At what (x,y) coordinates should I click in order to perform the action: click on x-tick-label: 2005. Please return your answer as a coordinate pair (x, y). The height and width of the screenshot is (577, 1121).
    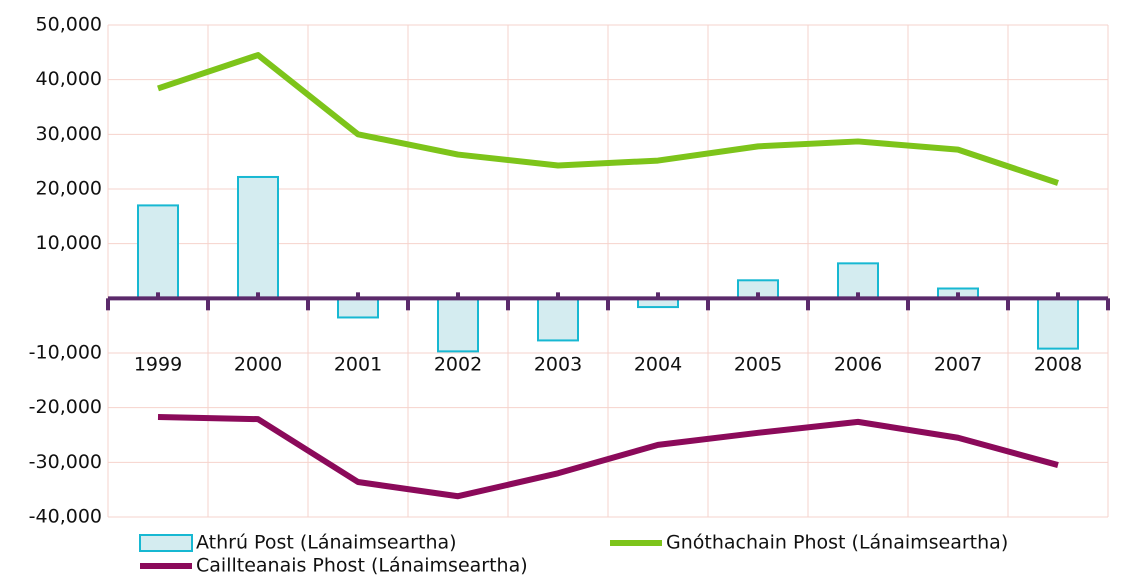
    Looking at the image, I should click on (758, 365).